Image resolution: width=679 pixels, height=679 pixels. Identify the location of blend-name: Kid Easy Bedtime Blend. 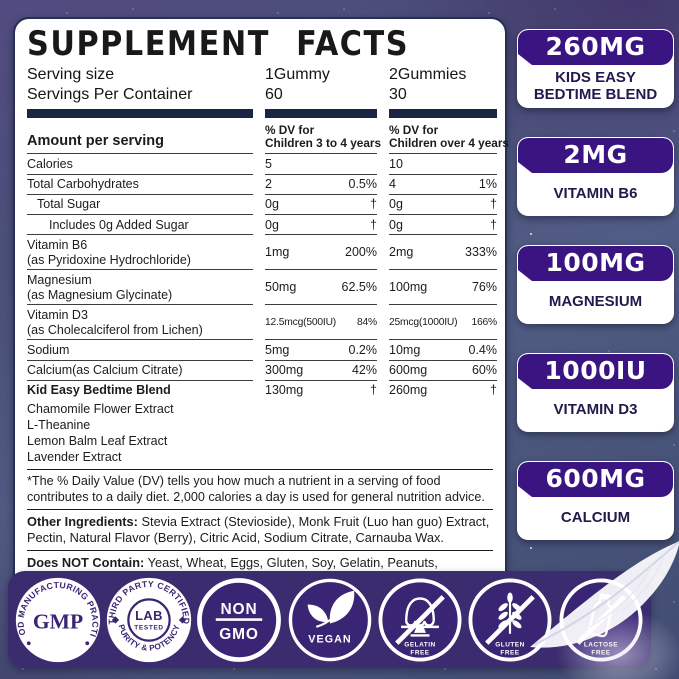
(99, 390).